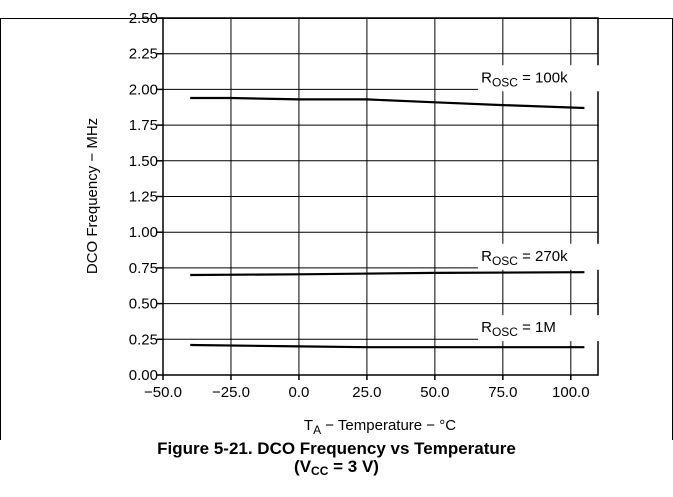  What do you see at coordinates (92, 196) in the screenshot?
I see `y-axis-title: DCO Frequency − MHz` at bounding box center [92, 196].